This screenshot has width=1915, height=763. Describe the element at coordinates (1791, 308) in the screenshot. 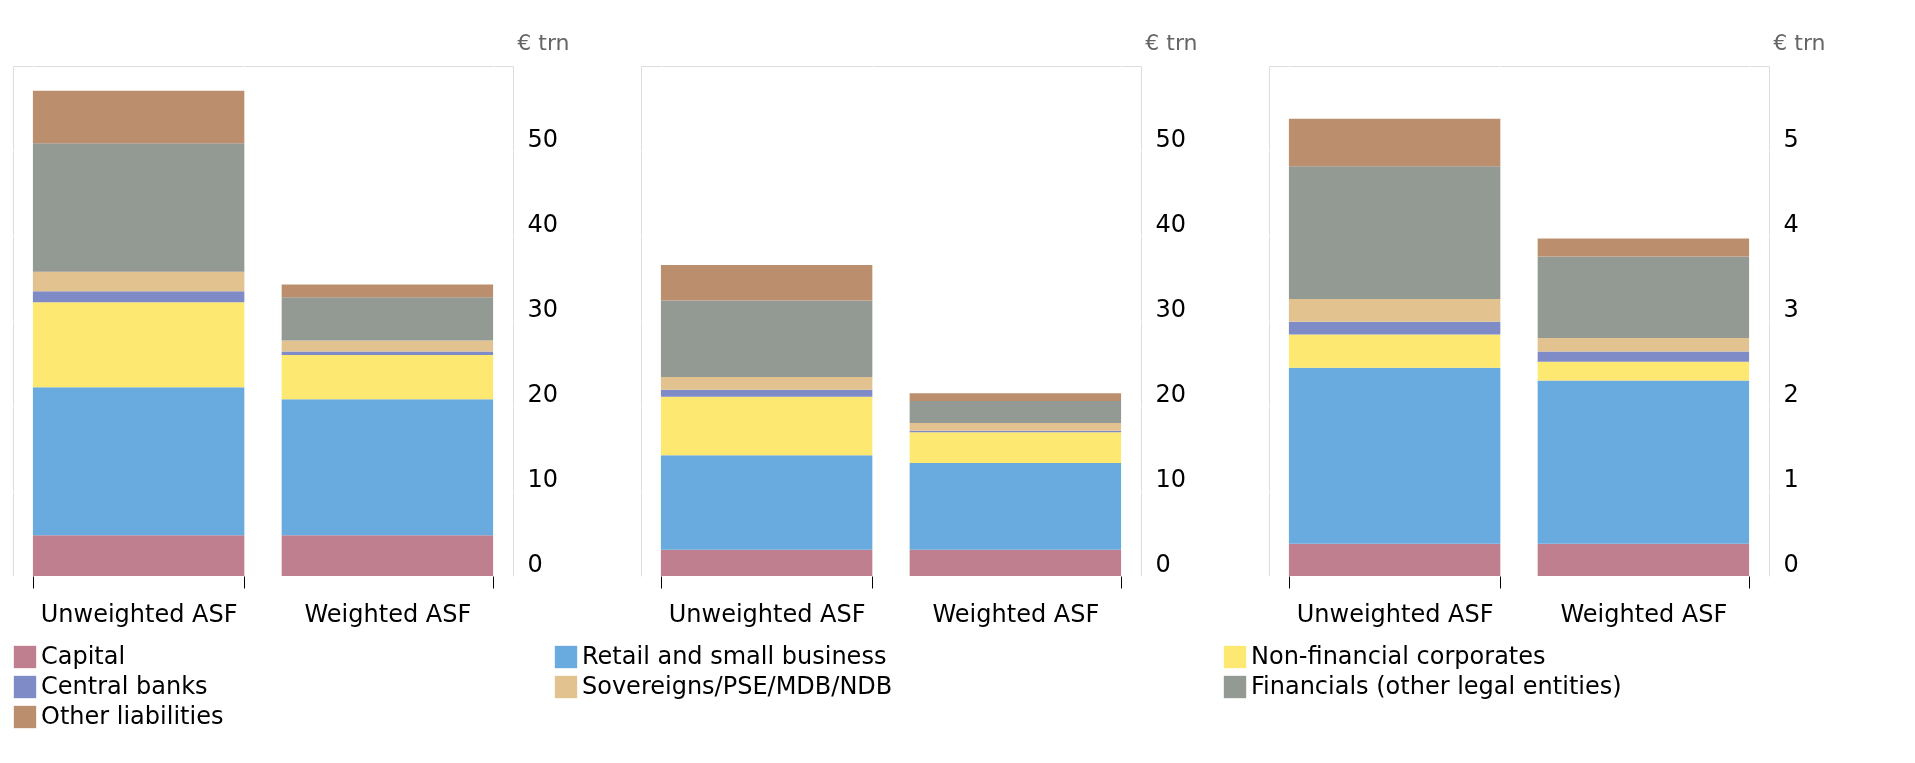

I see `y-tick-label: 3` at that location.